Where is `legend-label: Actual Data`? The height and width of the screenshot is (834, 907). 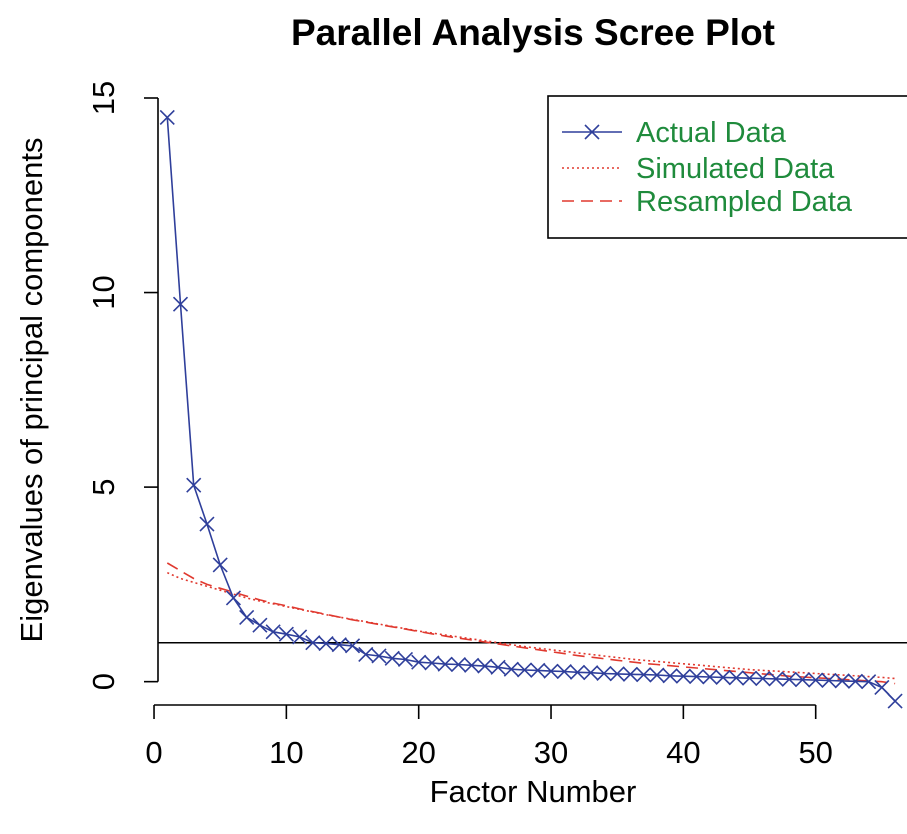
legend-label: Actual Data is located at coordinates (711, 133).